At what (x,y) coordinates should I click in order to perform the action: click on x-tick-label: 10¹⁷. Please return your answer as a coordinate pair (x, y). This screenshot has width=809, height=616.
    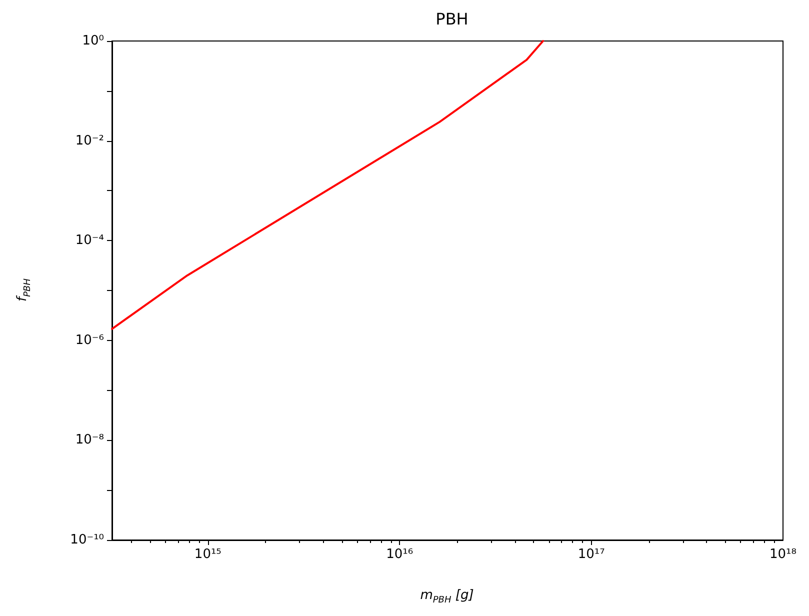
    Looking at the image, I should click on (591, 554).